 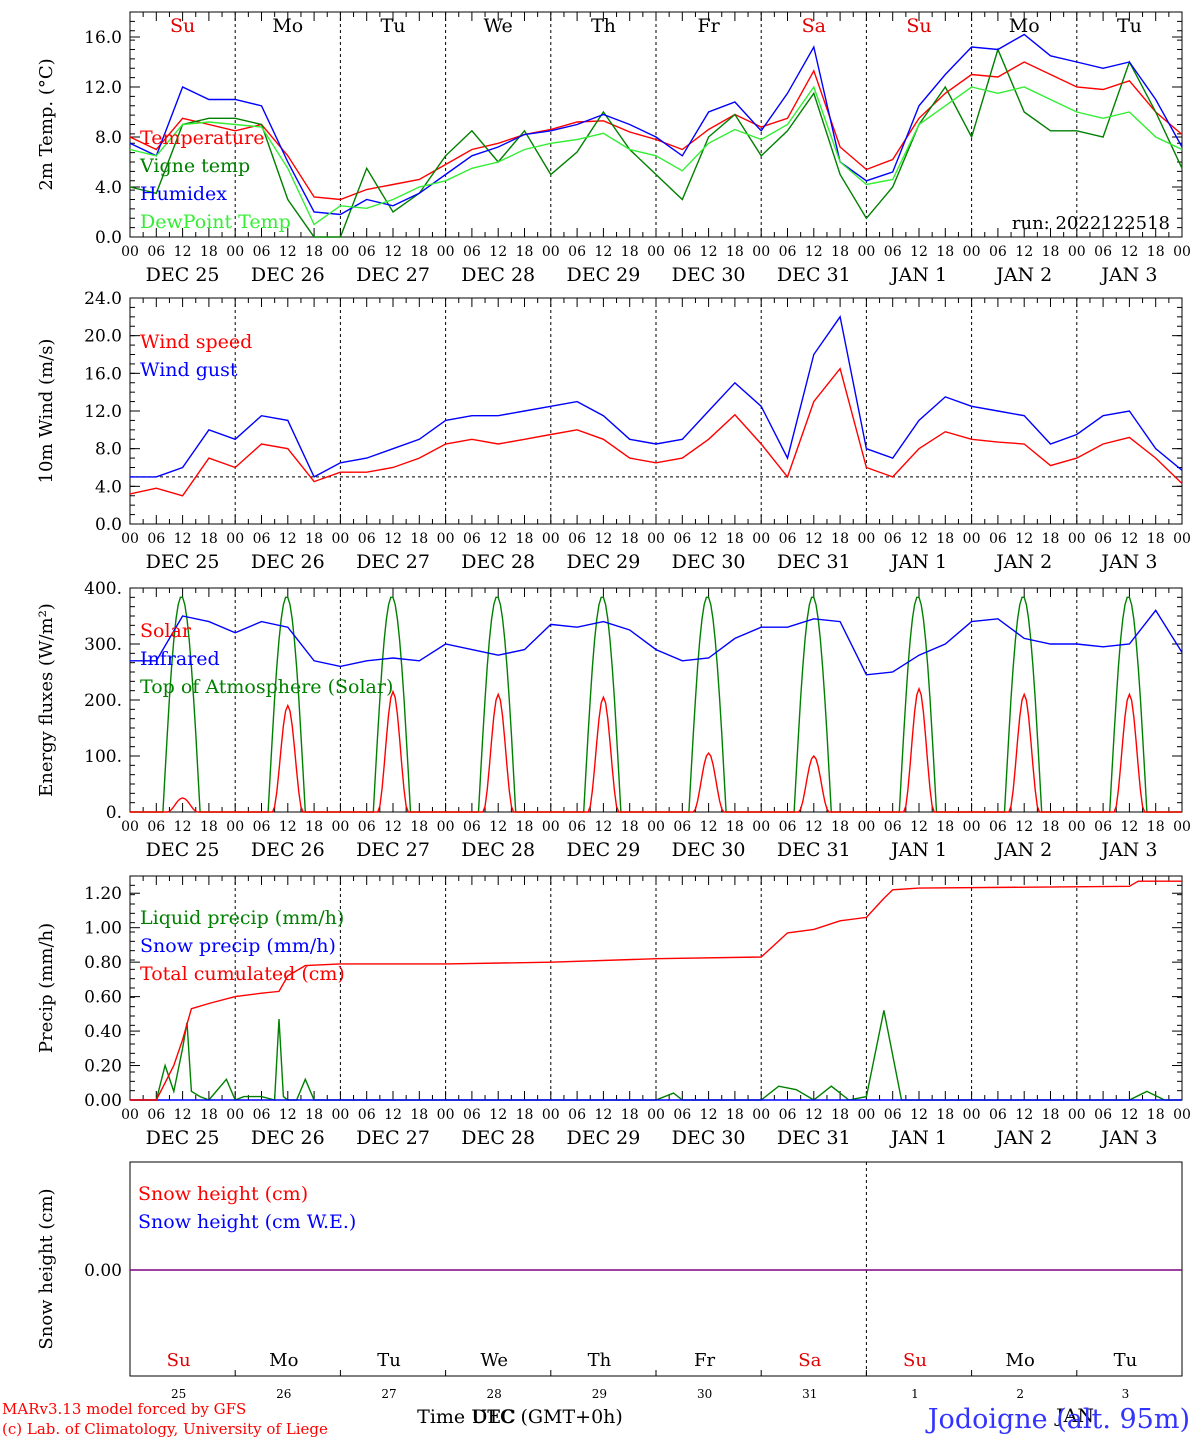 What do you see at coordinates (103, 757) in the screenshot?
I see `y-tick-label: 100.` at bounding box center [103, 757].